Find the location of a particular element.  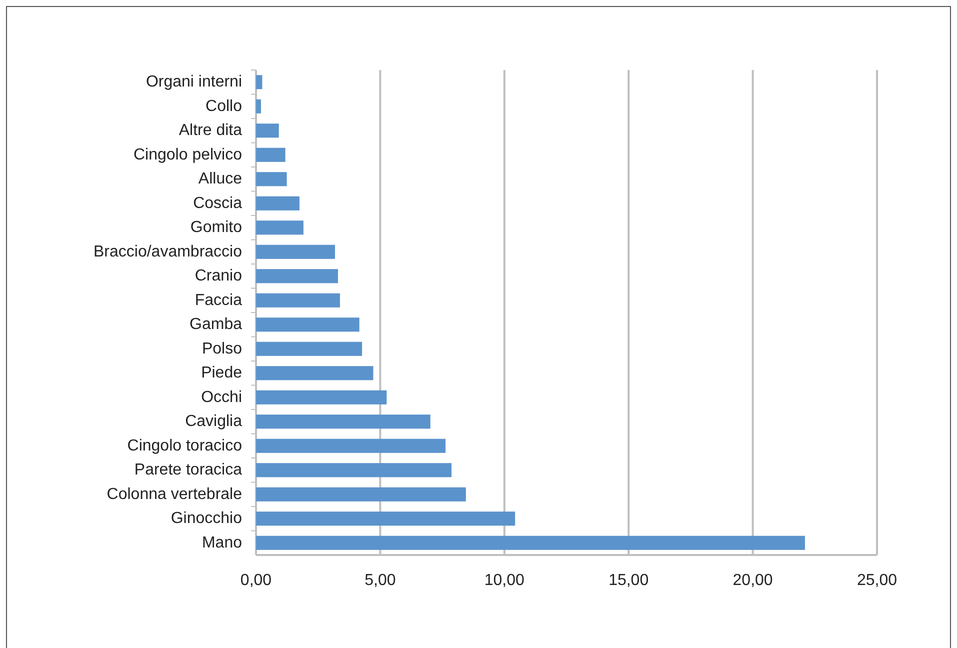

x-tick-label: 25,00 is located at coordinates (877, 580).